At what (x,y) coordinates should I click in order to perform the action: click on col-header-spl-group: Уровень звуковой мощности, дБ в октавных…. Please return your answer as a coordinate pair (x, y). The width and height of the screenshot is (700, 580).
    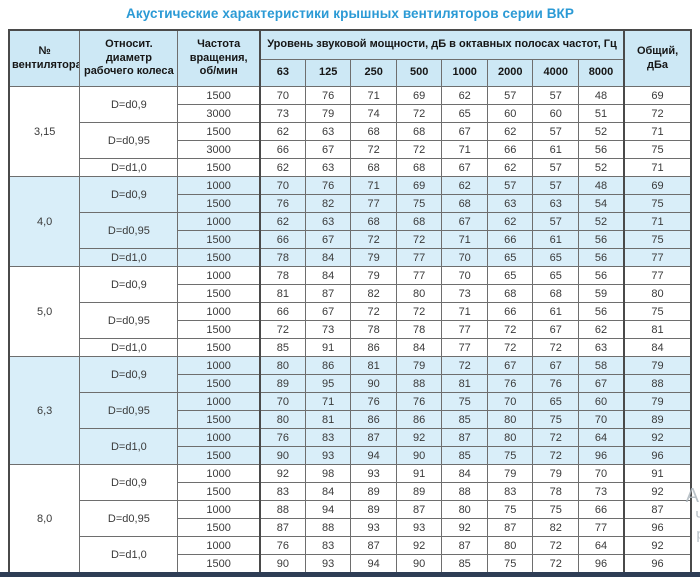
    Looking at the image, I should click on (441, 44).